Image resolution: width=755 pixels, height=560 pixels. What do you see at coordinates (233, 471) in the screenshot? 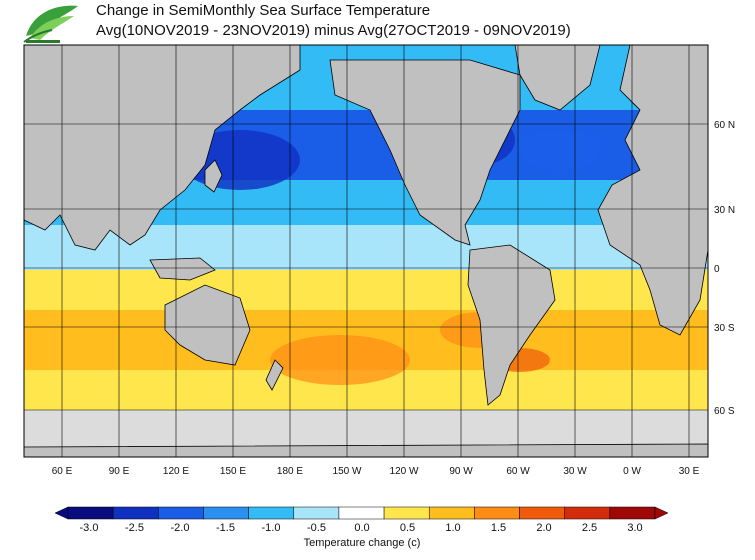
I see `lon-label: 150 E` at bounding box center [233, 471].